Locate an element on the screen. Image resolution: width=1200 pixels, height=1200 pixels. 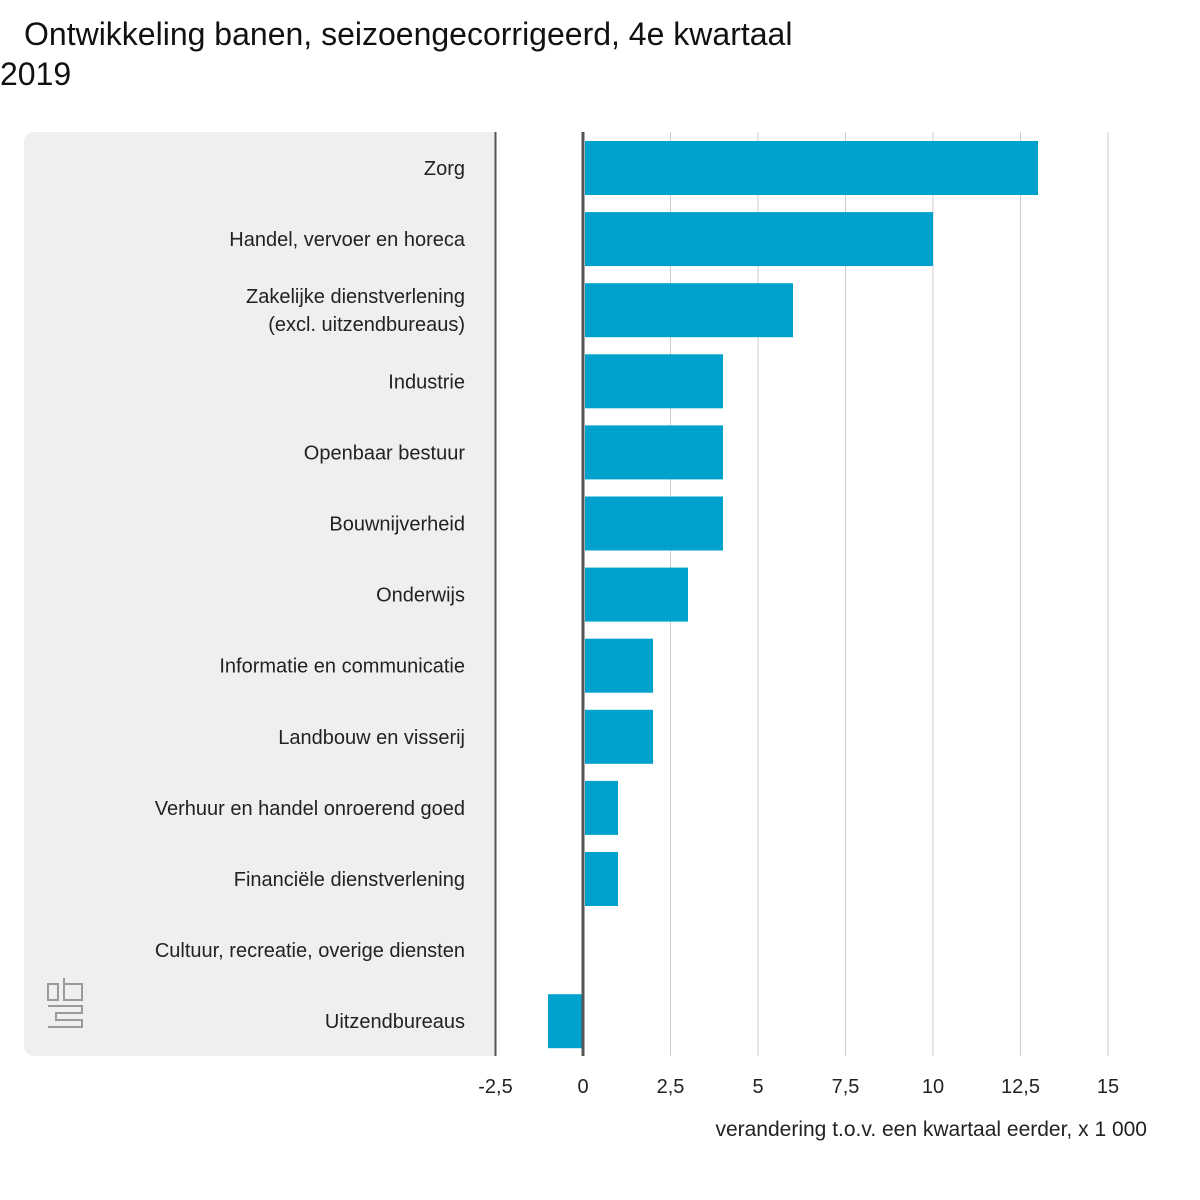
category-label: Zorg is located at coordinates (444, 169).